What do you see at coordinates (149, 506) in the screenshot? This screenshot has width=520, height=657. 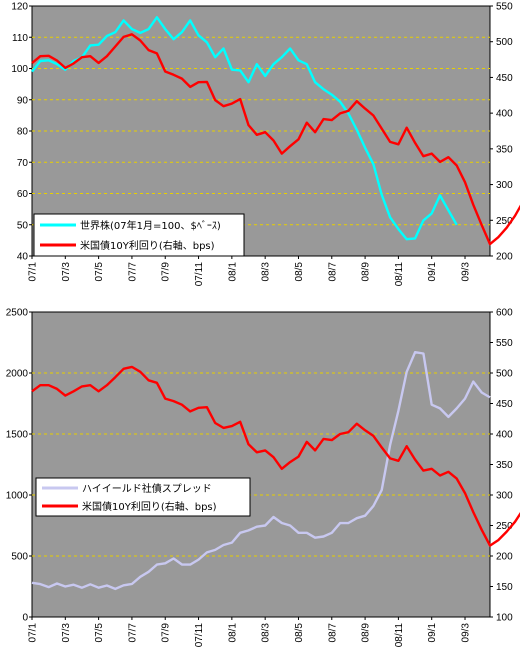 I see `legend-label-treasury-2: 米国債10Y利回り(右軸、bps)` at bounding box center [149, 506].